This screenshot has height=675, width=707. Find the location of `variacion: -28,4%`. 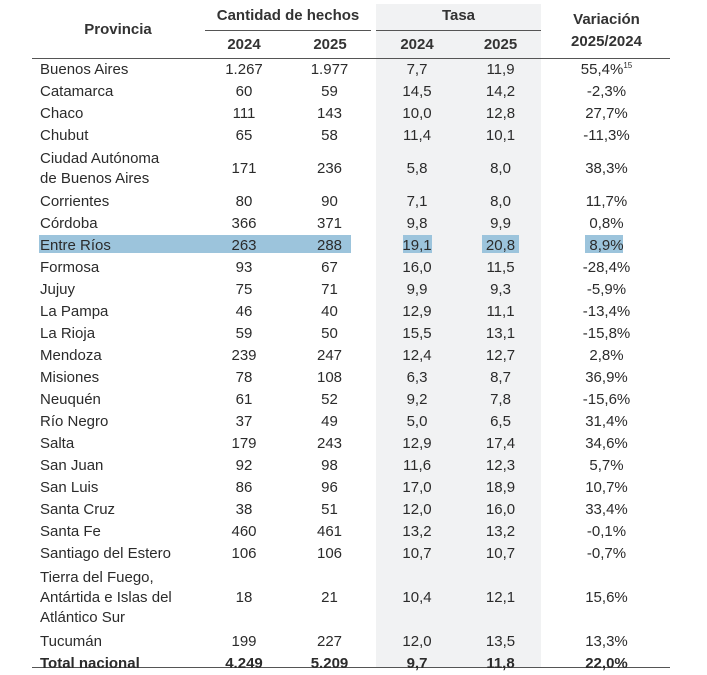

variacion: -28,4% is located at coordinates (606, 268).